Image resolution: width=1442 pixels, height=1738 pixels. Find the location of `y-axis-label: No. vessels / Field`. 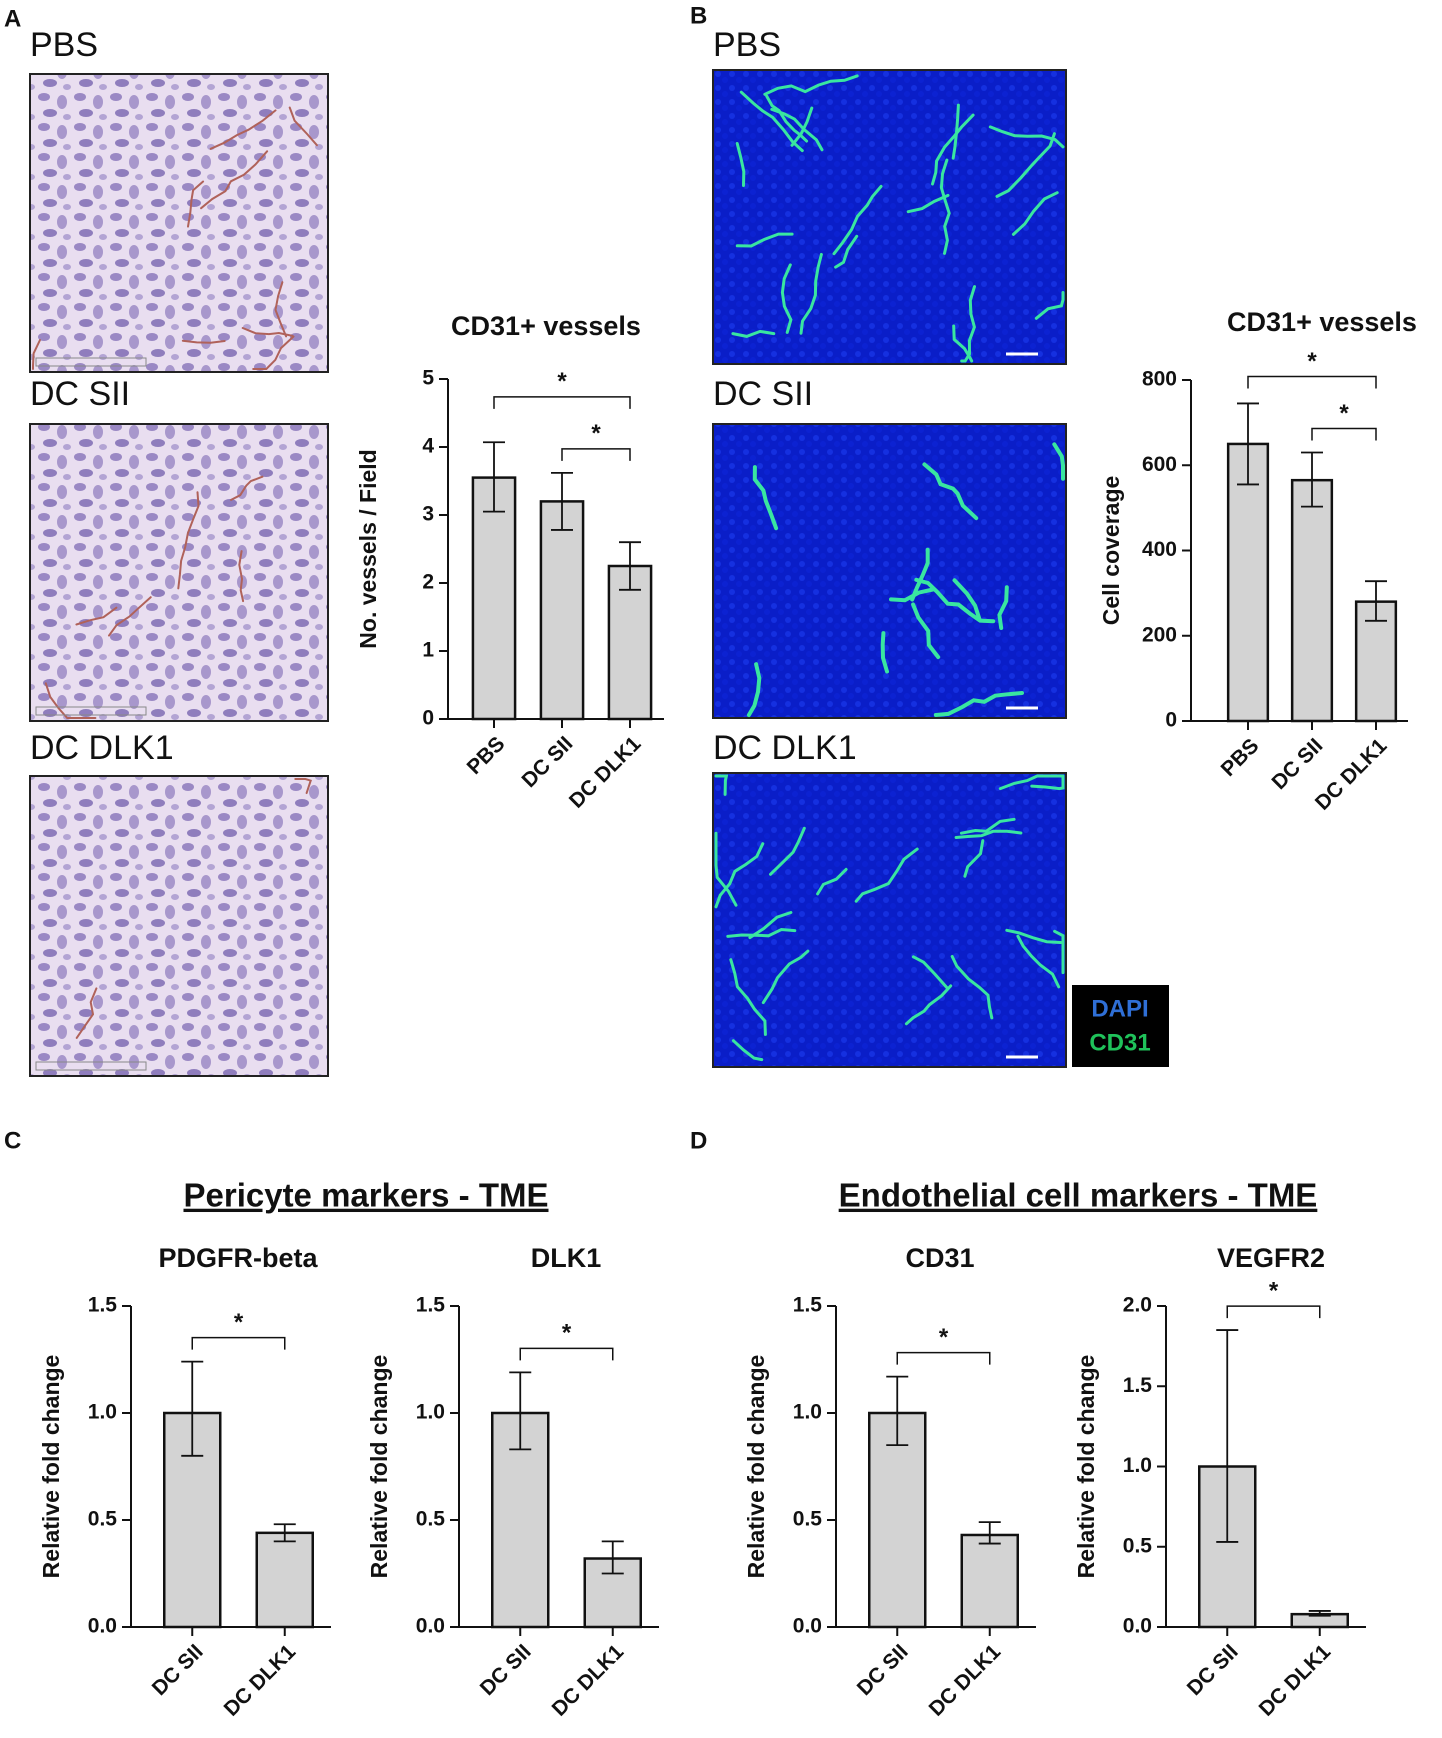

y-axis-label: No. vessels / Field is located at coordinates (368, 548).